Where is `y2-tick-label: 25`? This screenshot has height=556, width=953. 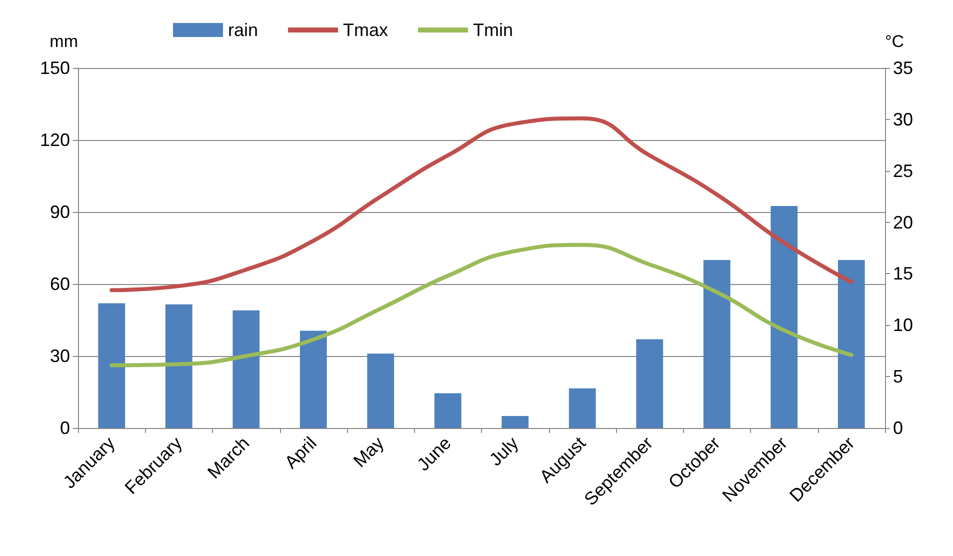 y2-tick-label: 25 is located at coordinates (903, 170).